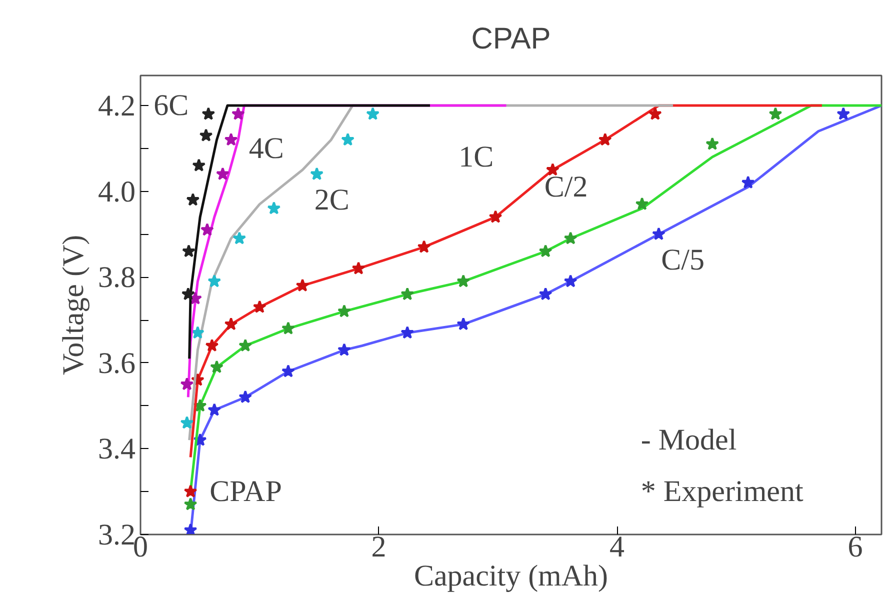 The image size is (895, 614). Describe the element at coordinates (722, 491) in the screenshot. I see `annotation: * Experiment` at that location.